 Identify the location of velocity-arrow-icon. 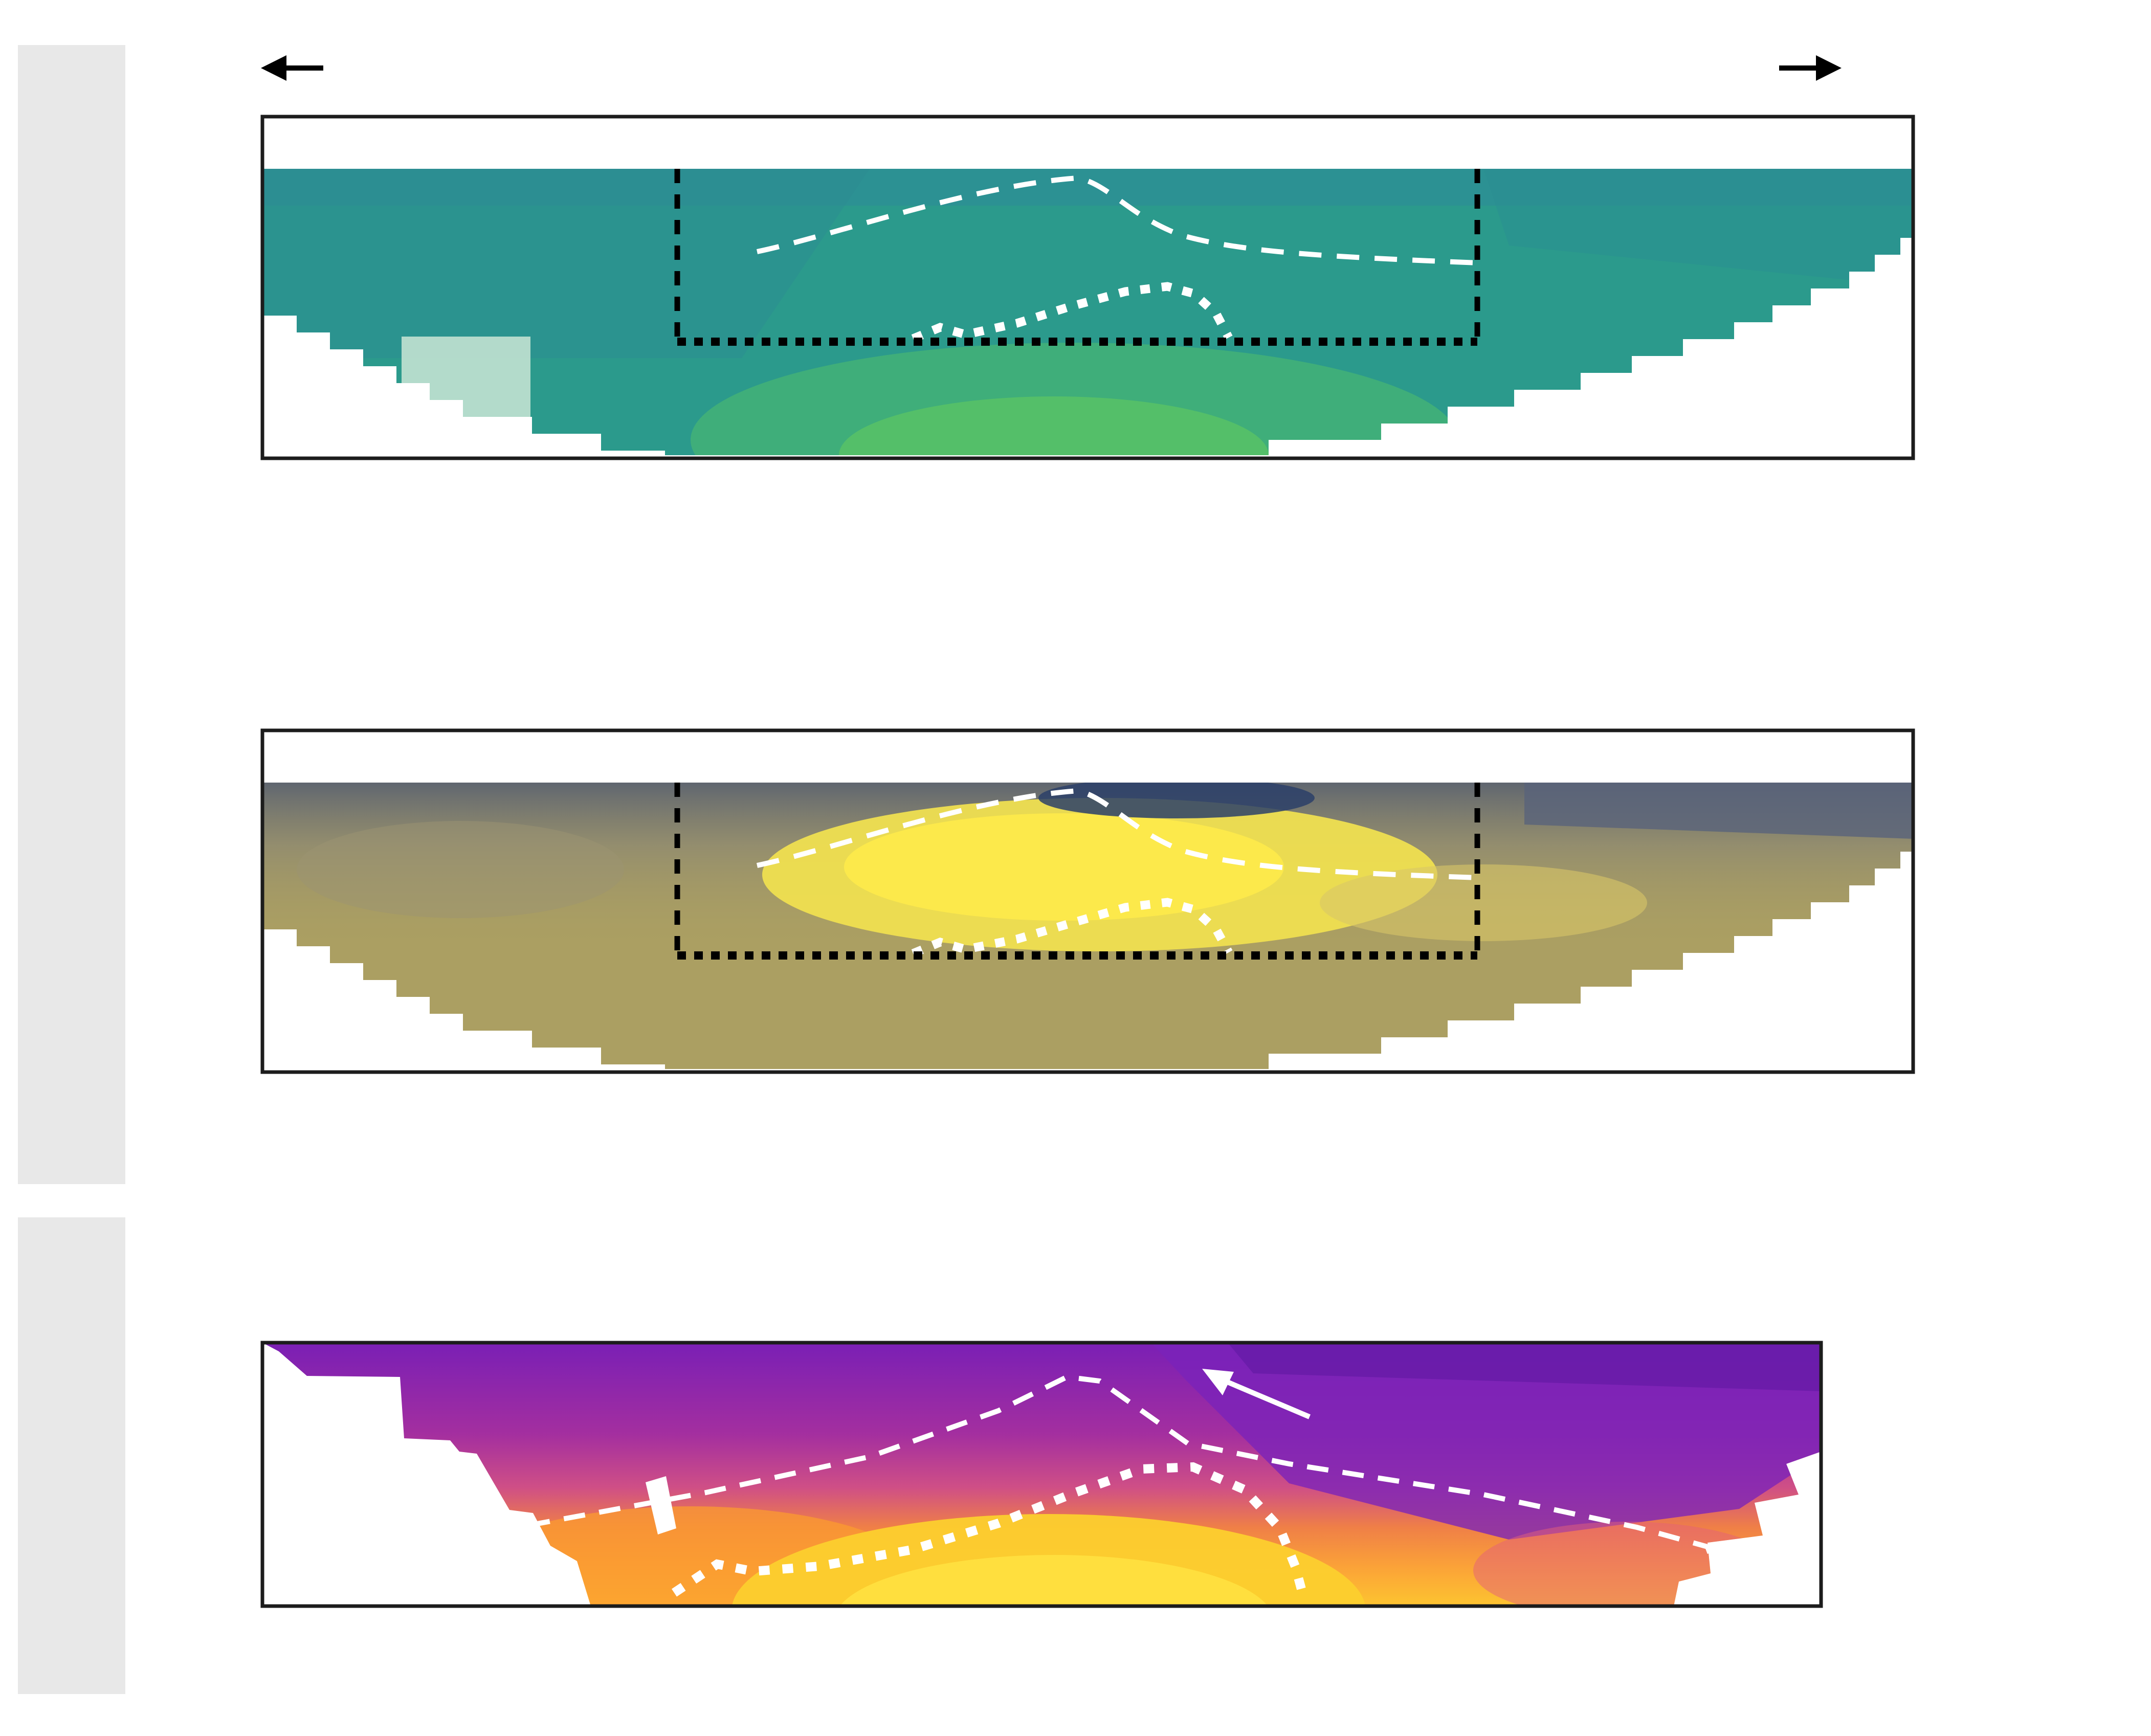
(1218, 1382).